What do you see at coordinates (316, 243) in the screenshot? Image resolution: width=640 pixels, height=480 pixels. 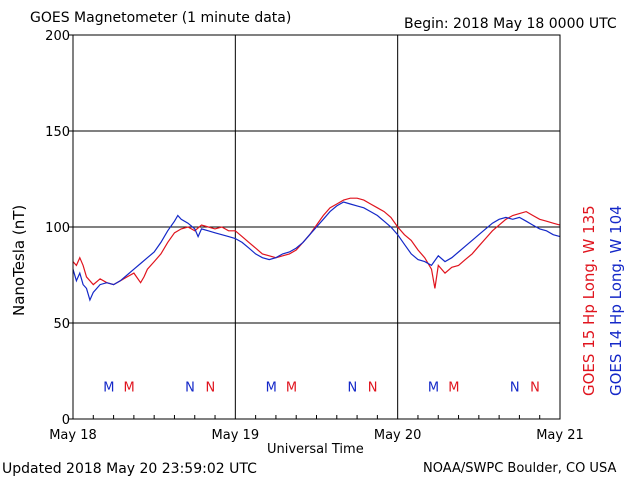 I see `series-line-goes15` at bounding box center [316, 243].